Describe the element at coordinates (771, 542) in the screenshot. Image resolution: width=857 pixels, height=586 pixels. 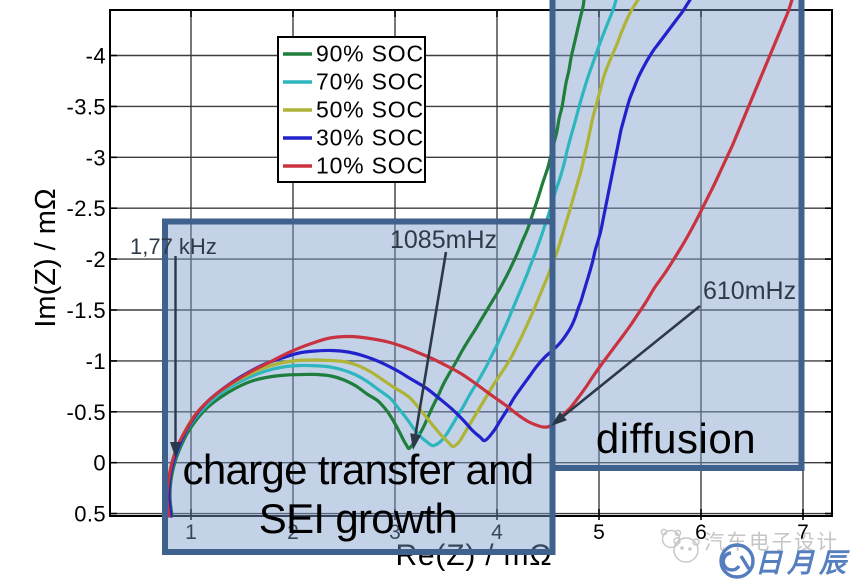
I see `svg-text: 汽车电子设计` at that location.